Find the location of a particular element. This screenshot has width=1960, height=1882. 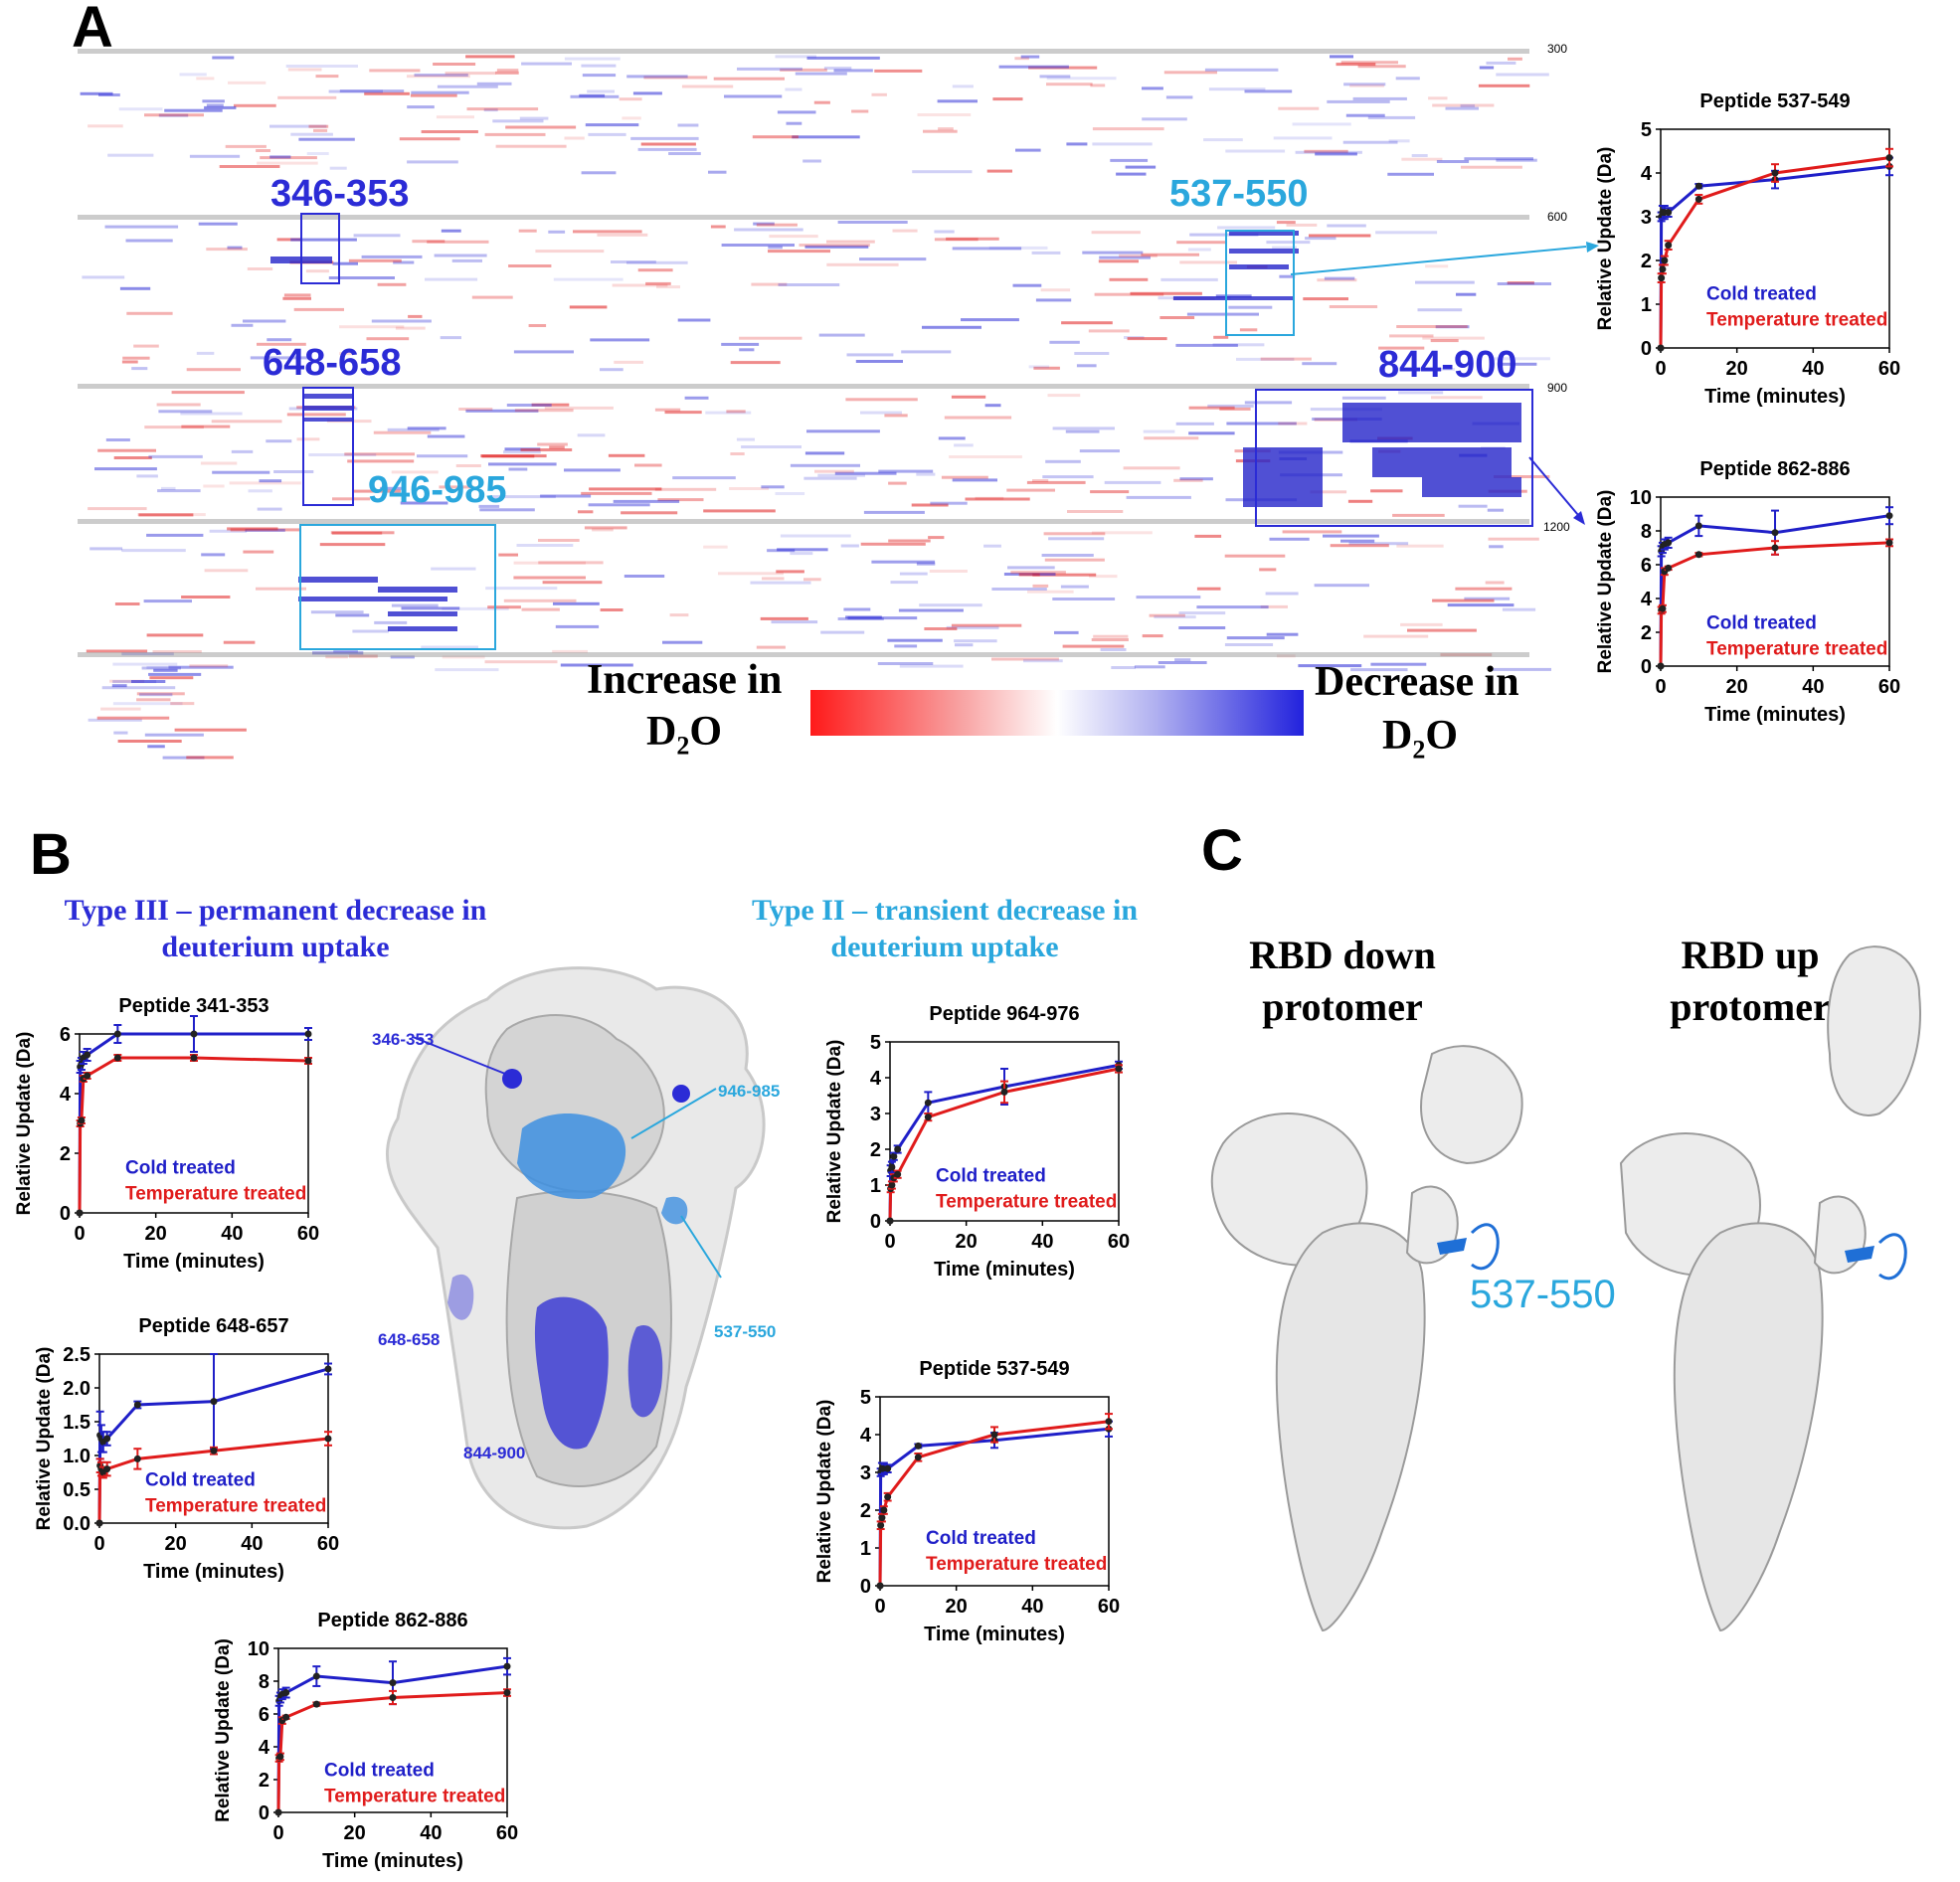

x-tick-label: 40 is located at coordinates (1042, 1242).